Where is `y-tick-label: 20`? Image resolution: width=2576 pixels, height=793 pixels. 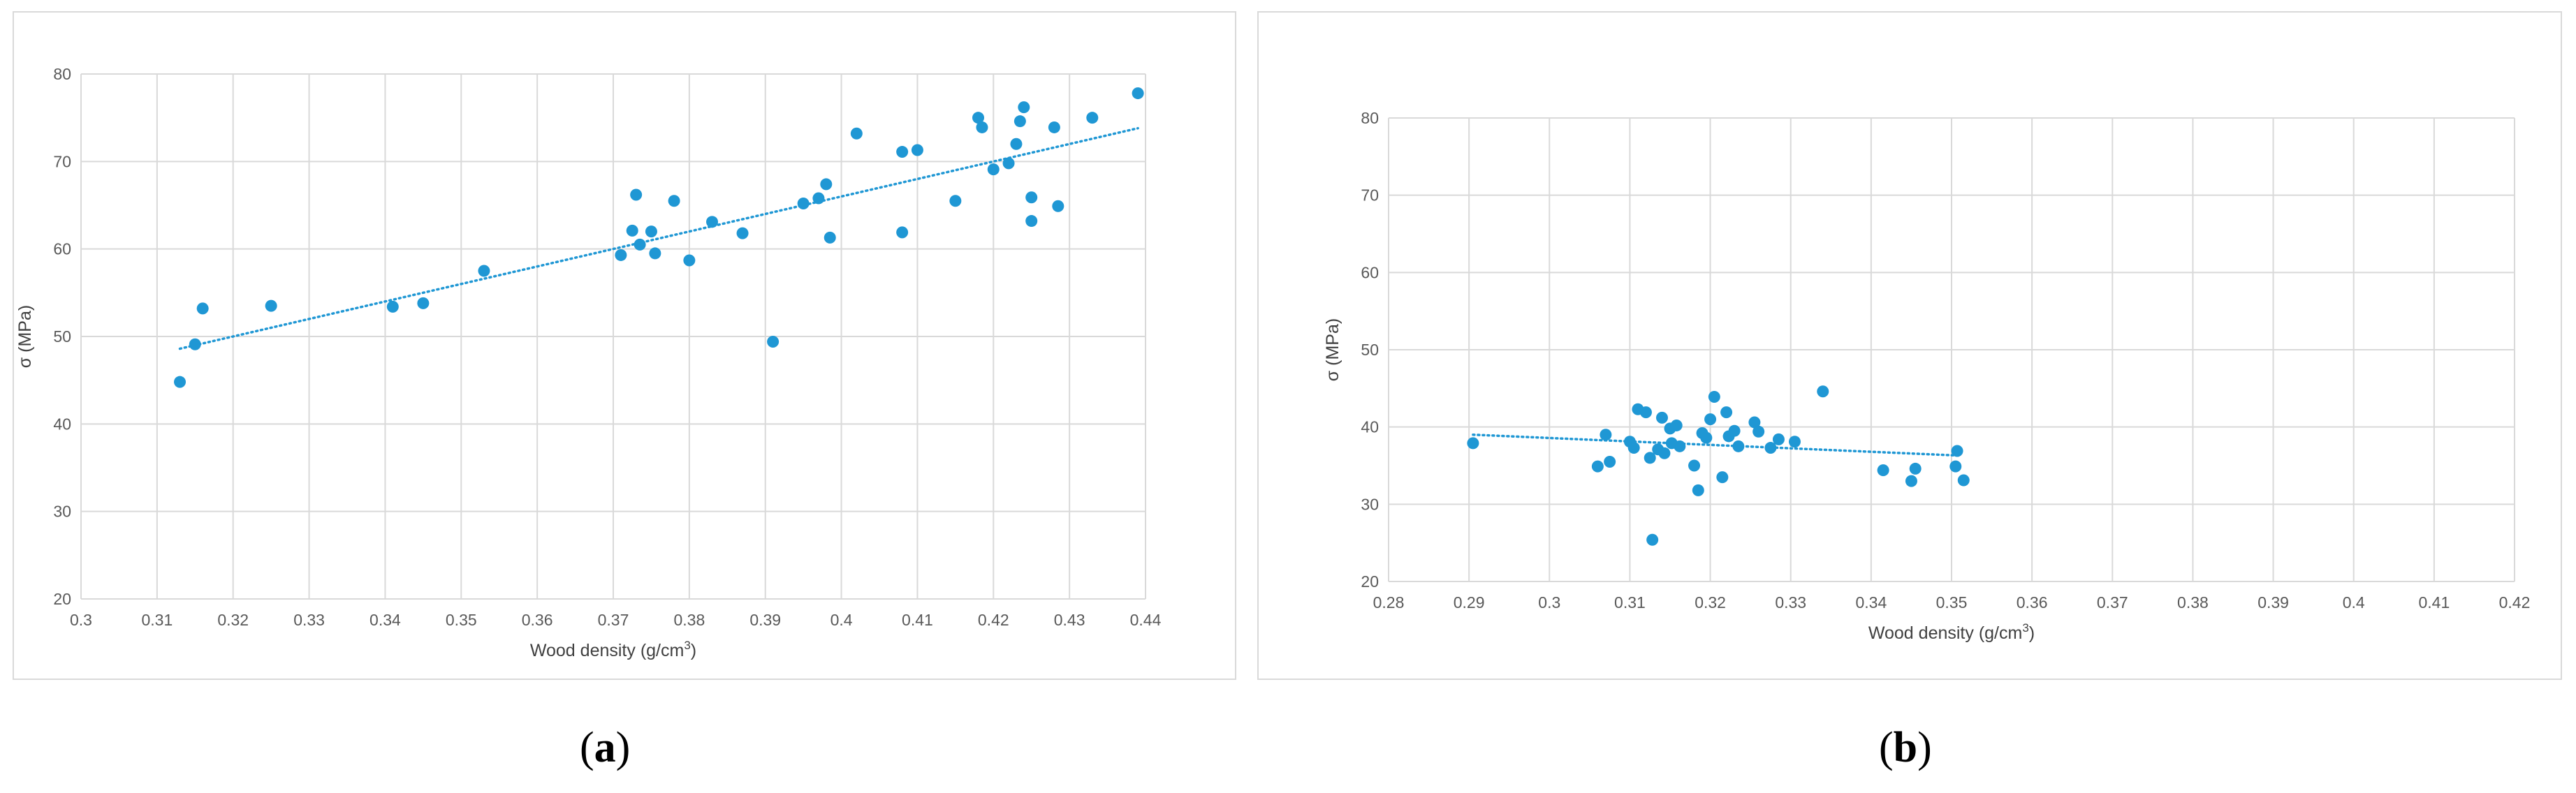
y-tick-label: 20 is located at coordinates (62, 599).